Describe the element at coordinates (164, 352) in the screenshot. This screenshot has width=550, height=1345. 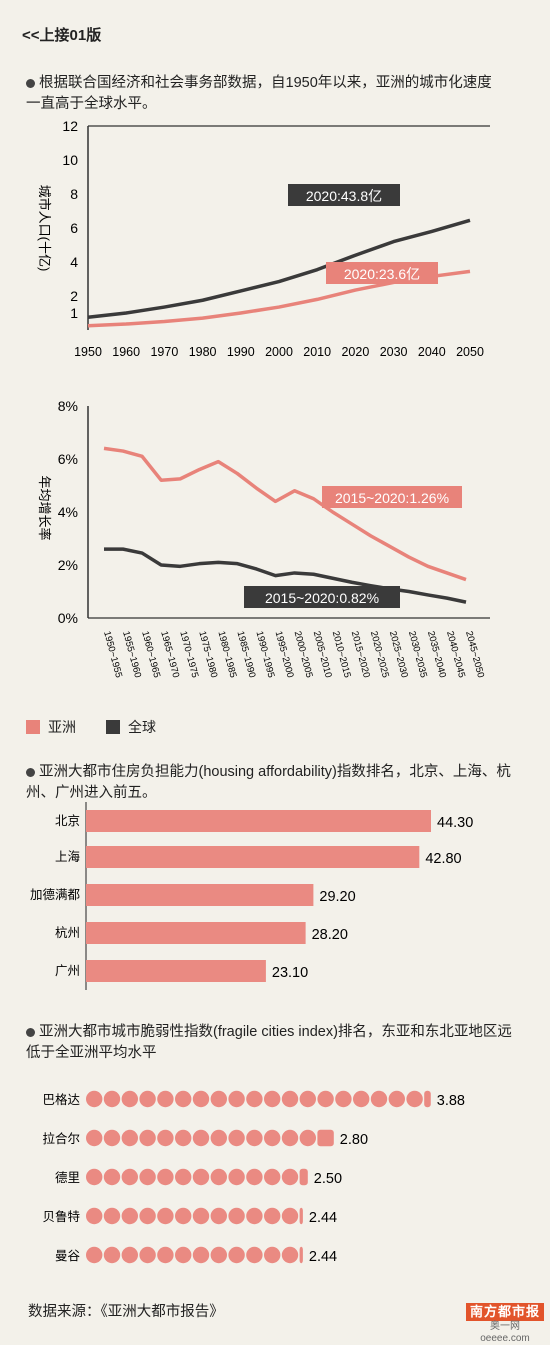
I see `x-tick-label: 1970` at that location.